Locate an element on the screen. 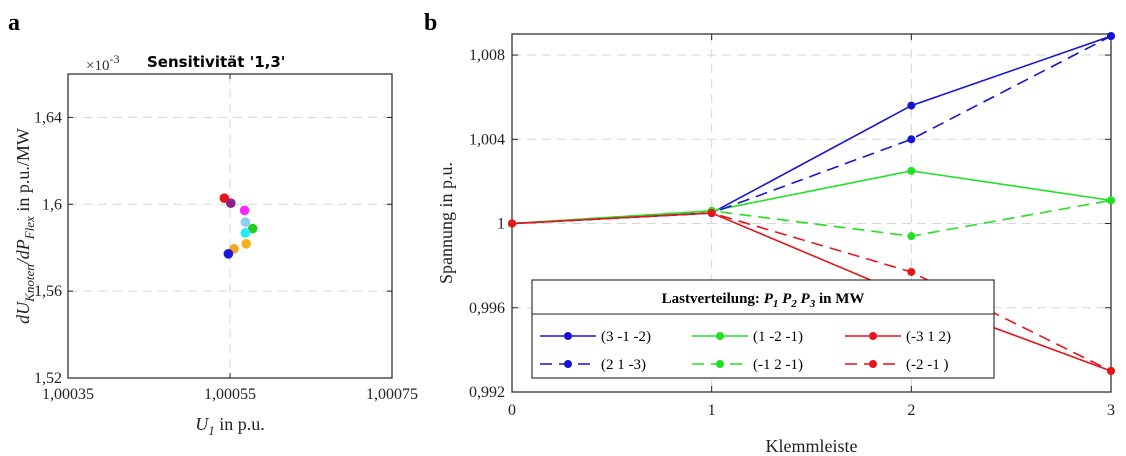 The width and height of the screenshot is (1126, 456). x-tick-label: 1,00075 is located at coordinates (392, 394).